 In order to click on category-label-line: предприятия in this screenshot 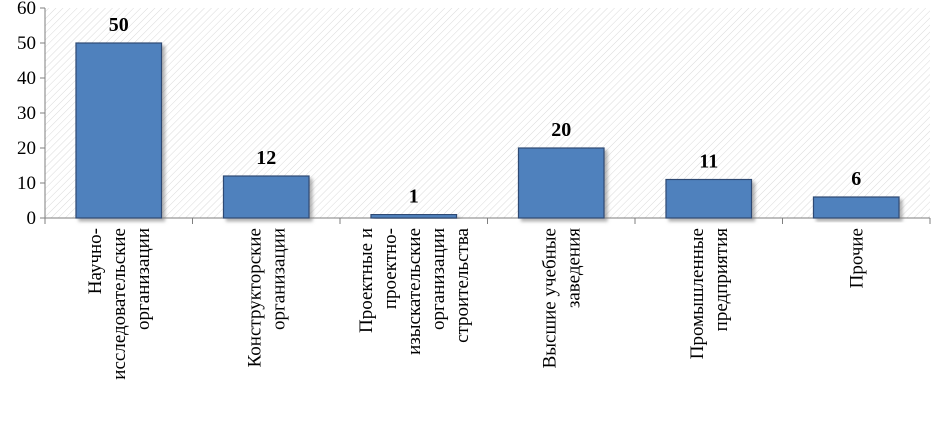, I will do `click(721, 280)`.